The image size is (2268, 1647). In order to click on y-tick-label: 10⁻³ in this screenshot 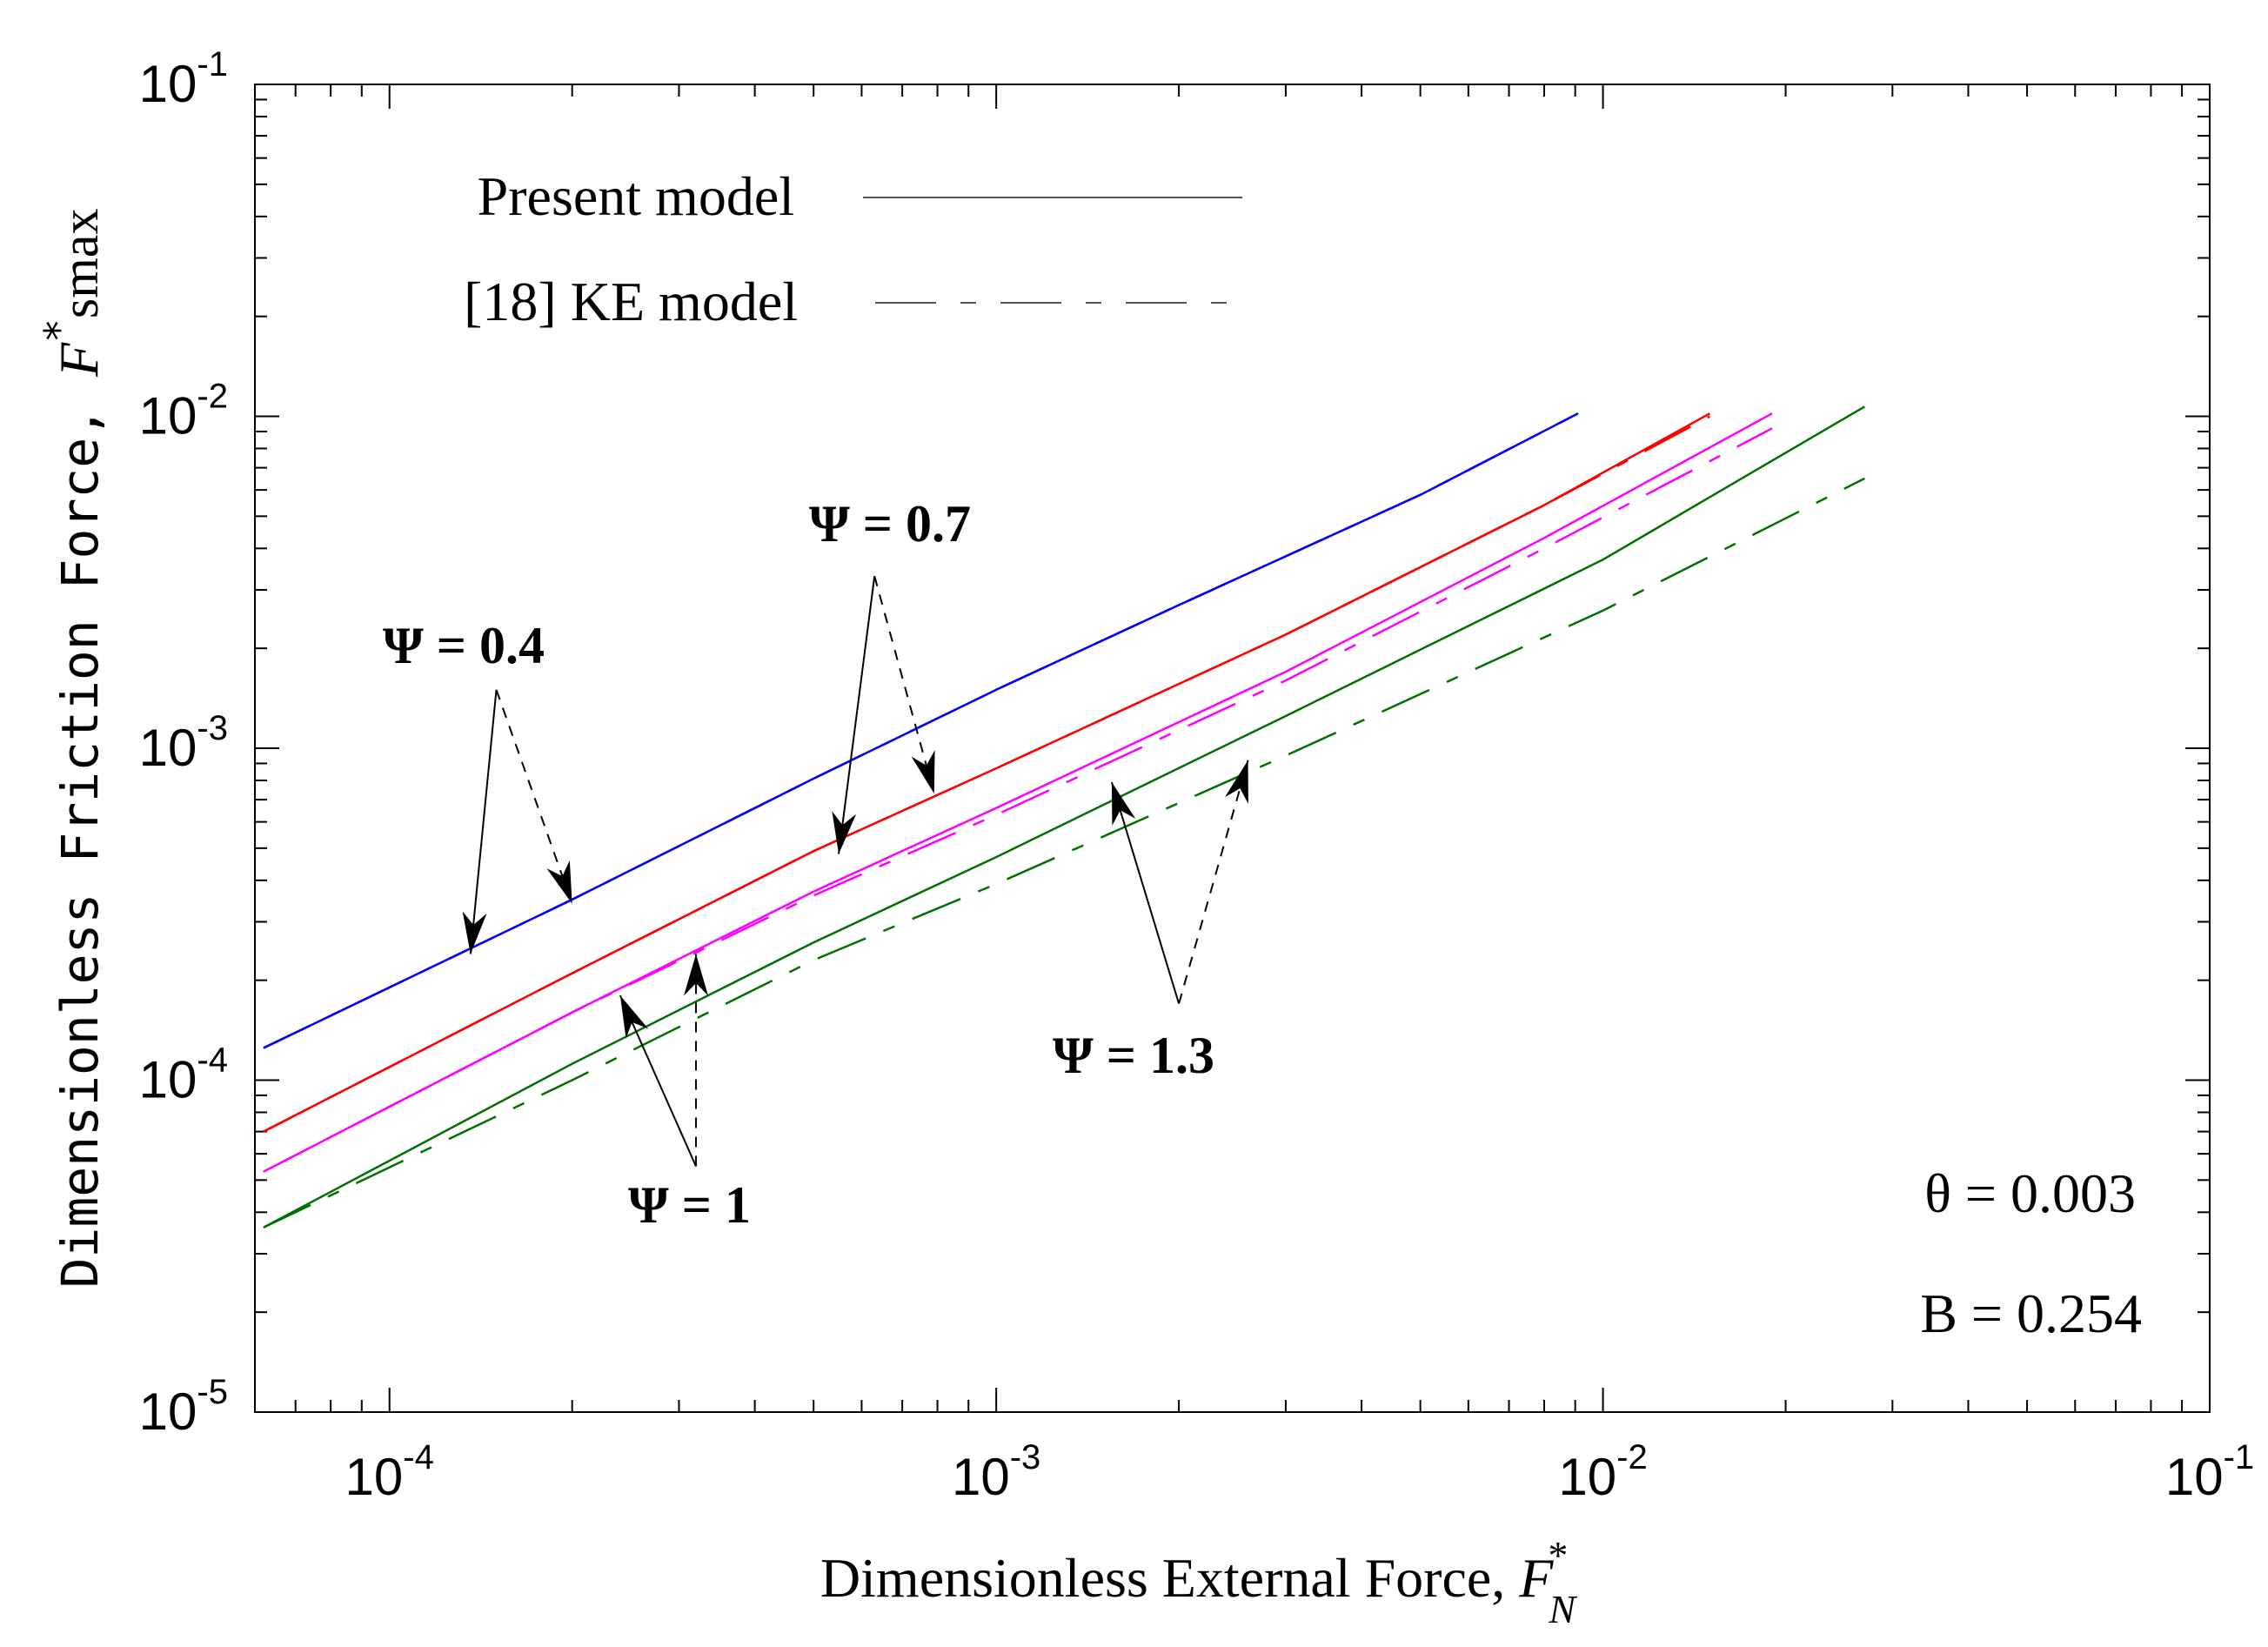, I will do `click(183, 743)`.